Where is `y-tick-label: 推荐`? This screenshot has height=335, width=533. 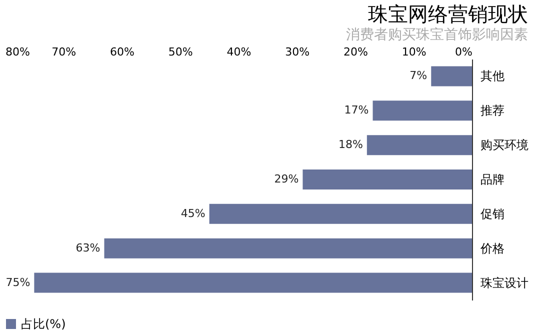
y-tick-label: 推荐 is located at coordinates (492, 111).